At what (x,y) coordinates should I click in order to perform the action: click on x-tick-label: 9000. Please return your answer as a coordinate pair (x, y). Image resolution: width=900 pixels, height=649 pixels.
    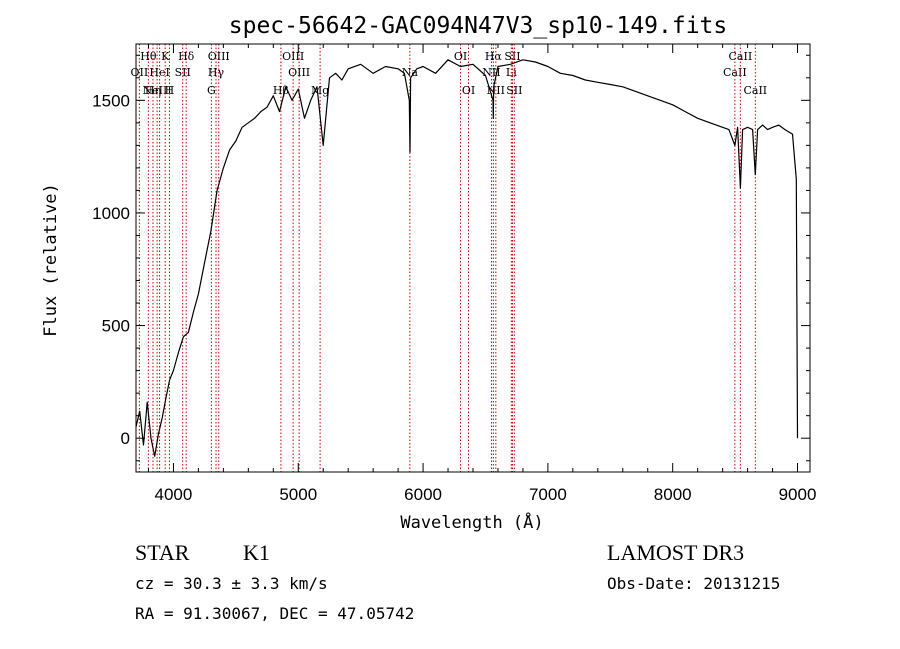
    Looking at the image, I should click on (798, 494).